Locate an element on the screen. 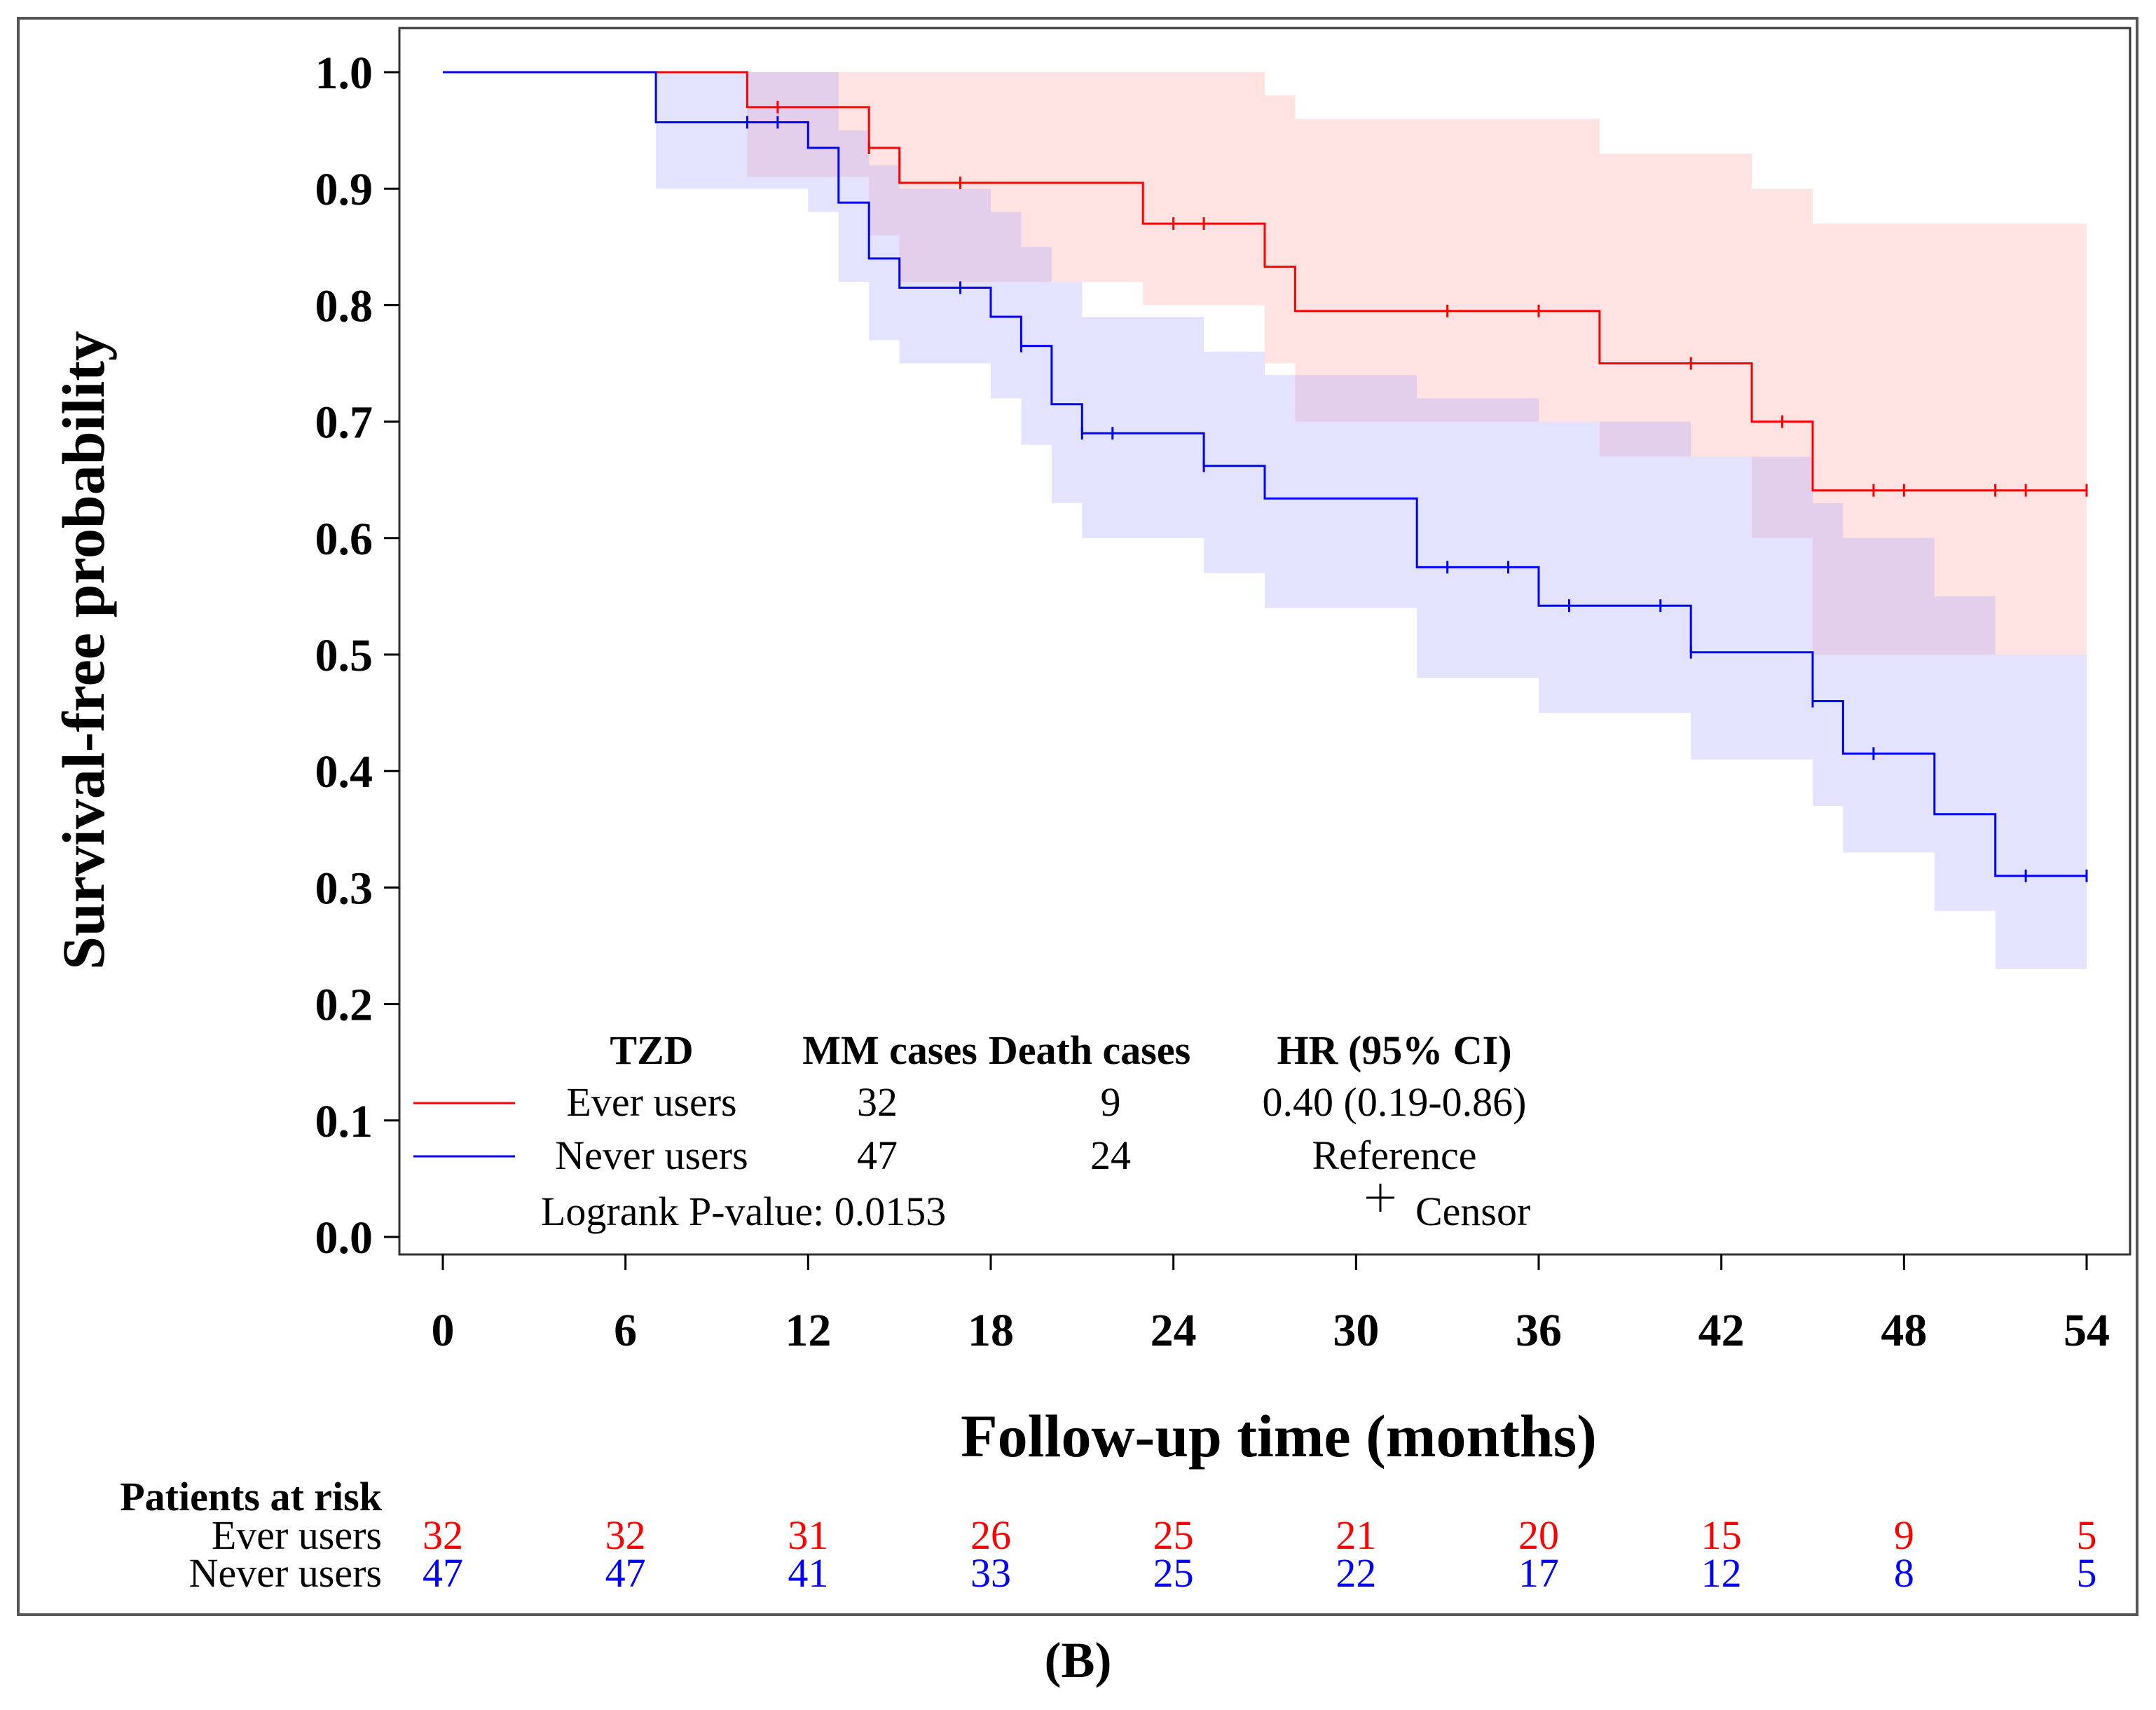  risk-value-never-users: 8 is located at coordinates (1904, 1573).